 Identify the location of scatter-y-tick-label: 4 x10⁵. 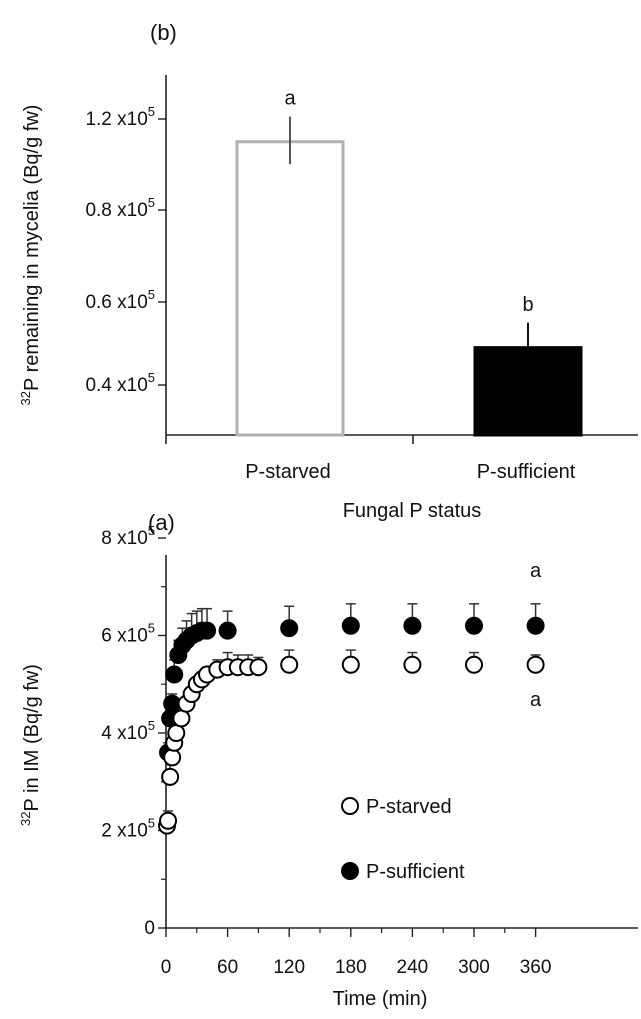
(128, 731).